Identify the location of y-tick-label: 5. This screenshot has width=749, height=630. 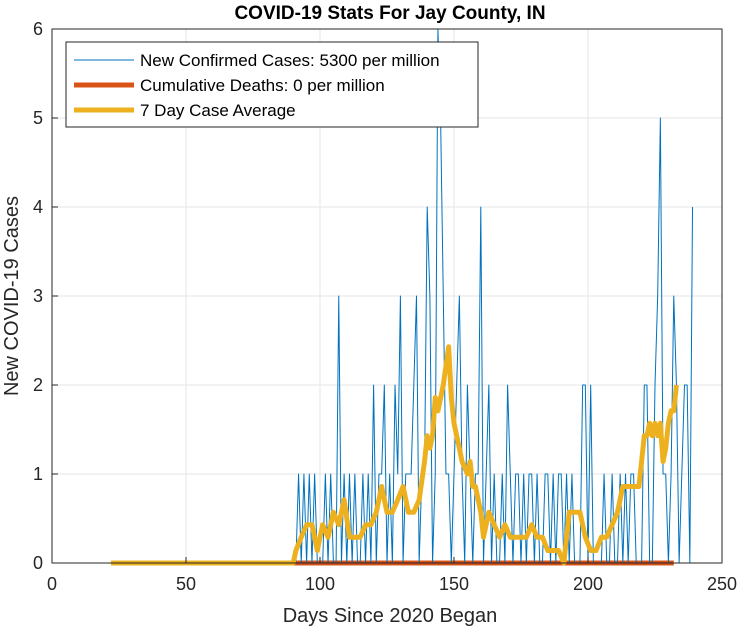
(38, 118).